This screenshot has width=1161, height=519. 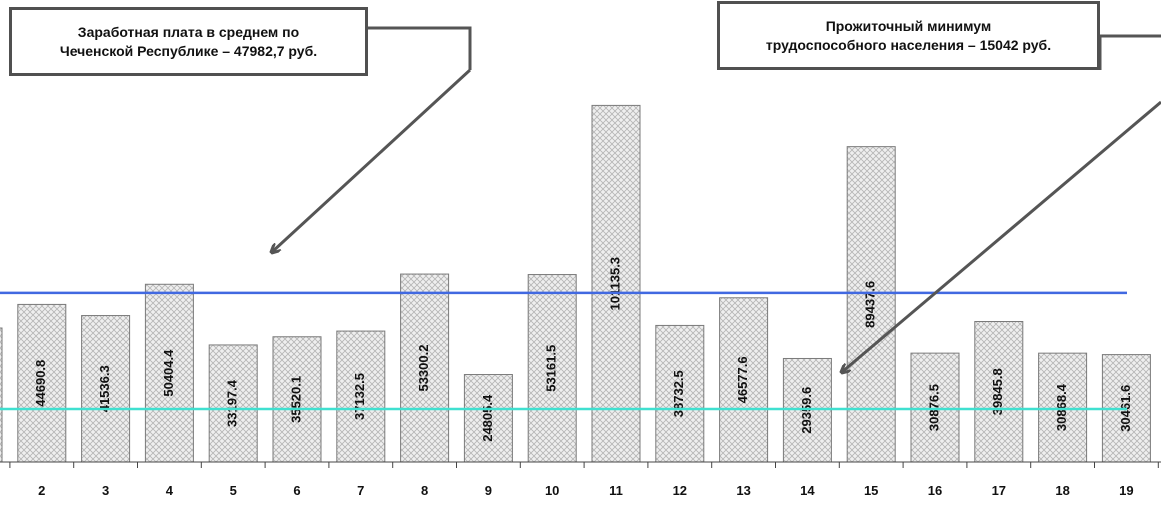 What do you see at coordinates (360, 490) in the screenshot?
I see `x-tick-label: 7` at bounding box center [360, 490].